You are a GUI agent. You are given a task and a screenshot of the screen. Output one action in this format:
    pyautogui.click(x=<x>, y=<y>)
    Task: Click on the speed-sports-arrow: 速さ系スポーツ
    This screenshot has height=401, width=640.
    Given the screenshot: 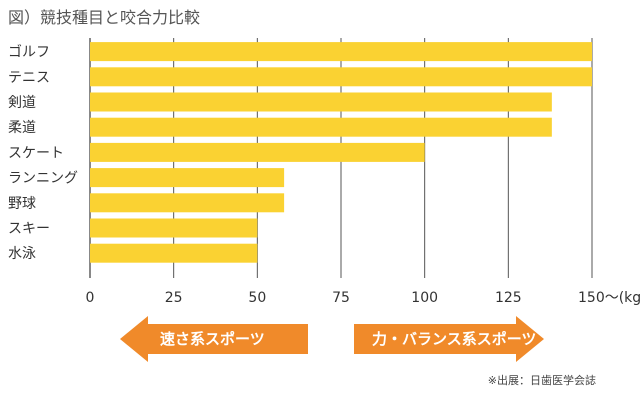 What is the action you would take?
    pyautogui.click(x=214, y=339)
    